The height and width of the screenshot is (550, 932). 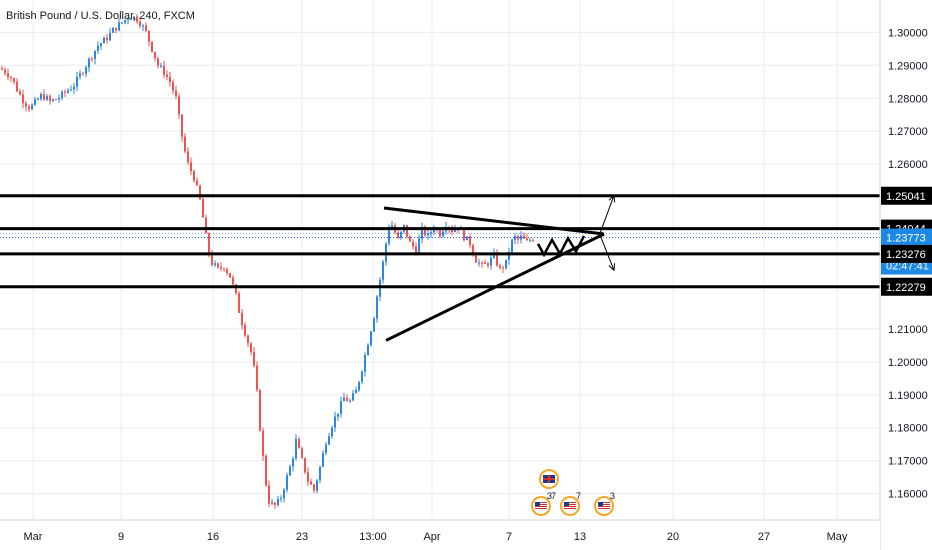 What do you see at coordinates (908, 495) in the screenshot?
I see `y-tick-label: 1.16000` at bounding box center [908, 495].